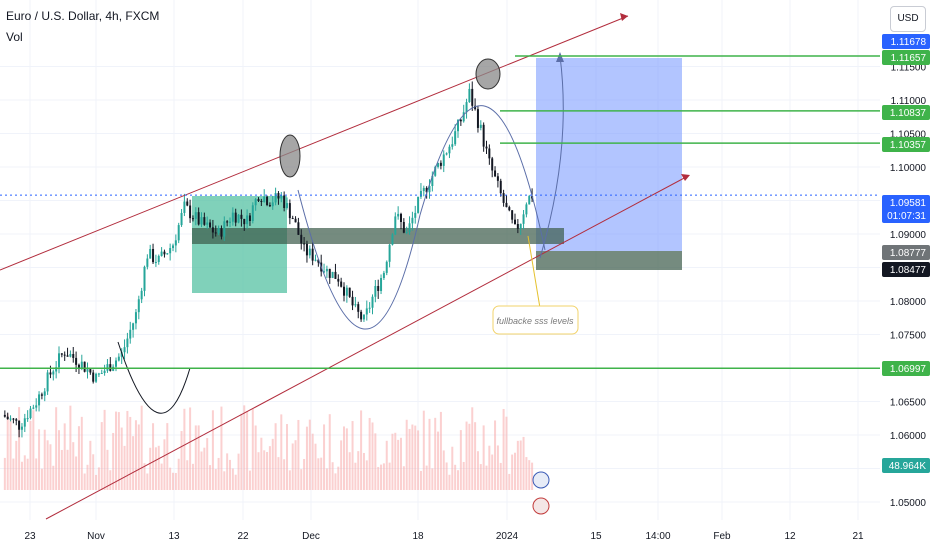 This screenshot has height=550, width=932. What do you see at coordinates (609, 154) in the screenshot?
I see `target-zone` at bounding box center [609, 154].